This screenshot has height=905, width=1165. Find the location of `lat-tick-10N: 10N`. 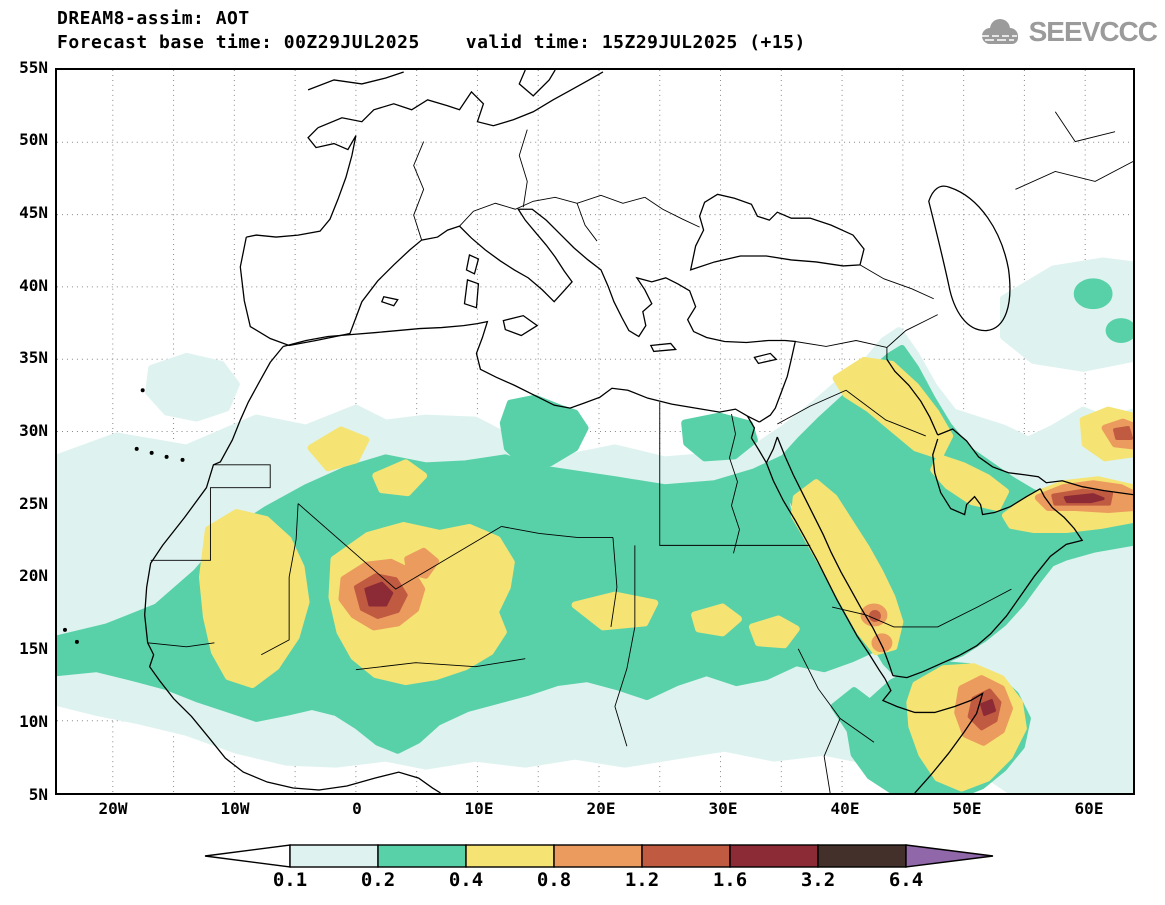

lat-tick-10N: 10N is located at coordinates (33, 721).